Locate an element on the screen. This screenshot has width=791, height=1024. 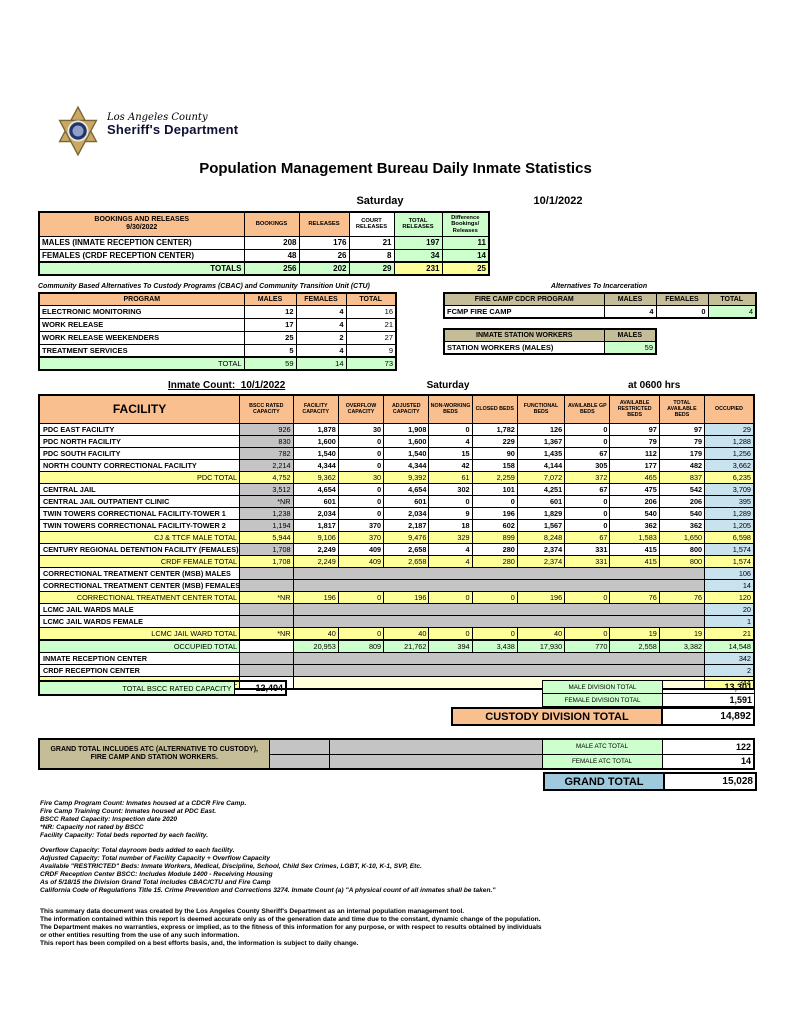
value-cell: 370 is located at coordinates (361, 537).